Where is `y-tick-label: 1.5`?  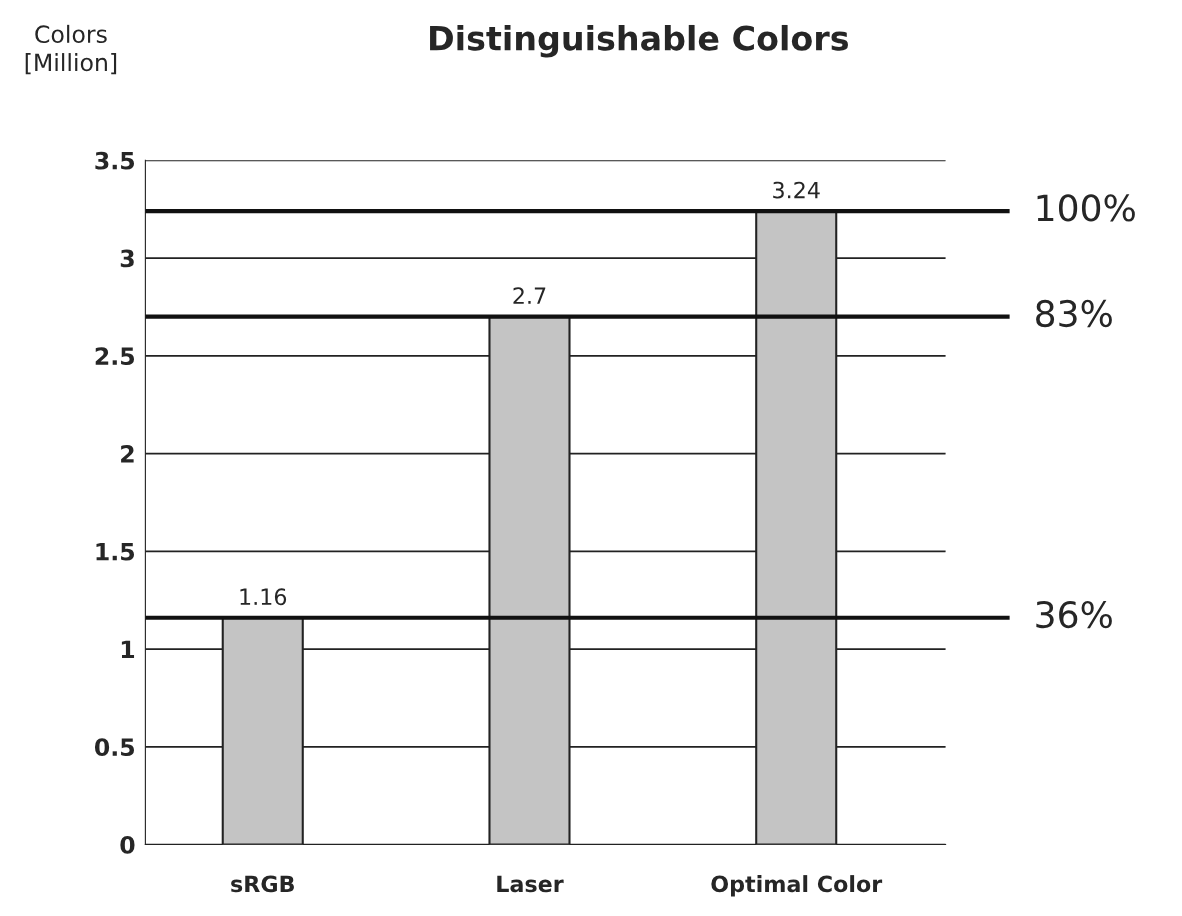 y-tick-label: 1.5 is located at coordinates (115, 552).